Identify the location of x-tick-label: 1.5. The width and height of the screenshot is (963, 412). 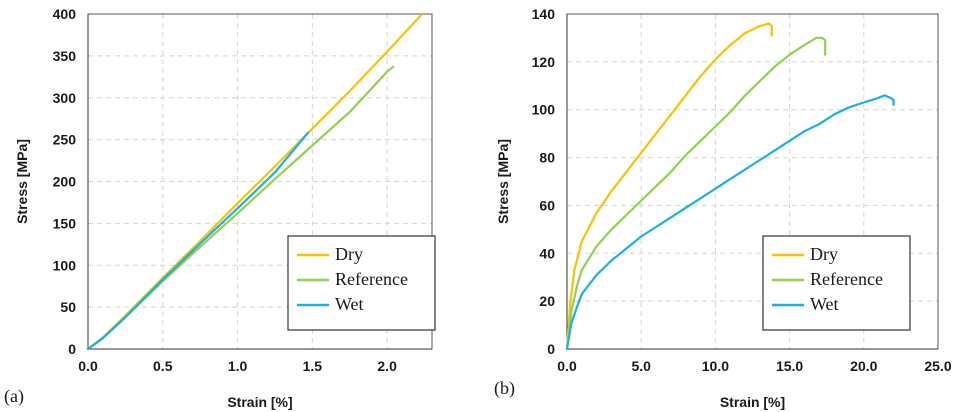
(313, 366).